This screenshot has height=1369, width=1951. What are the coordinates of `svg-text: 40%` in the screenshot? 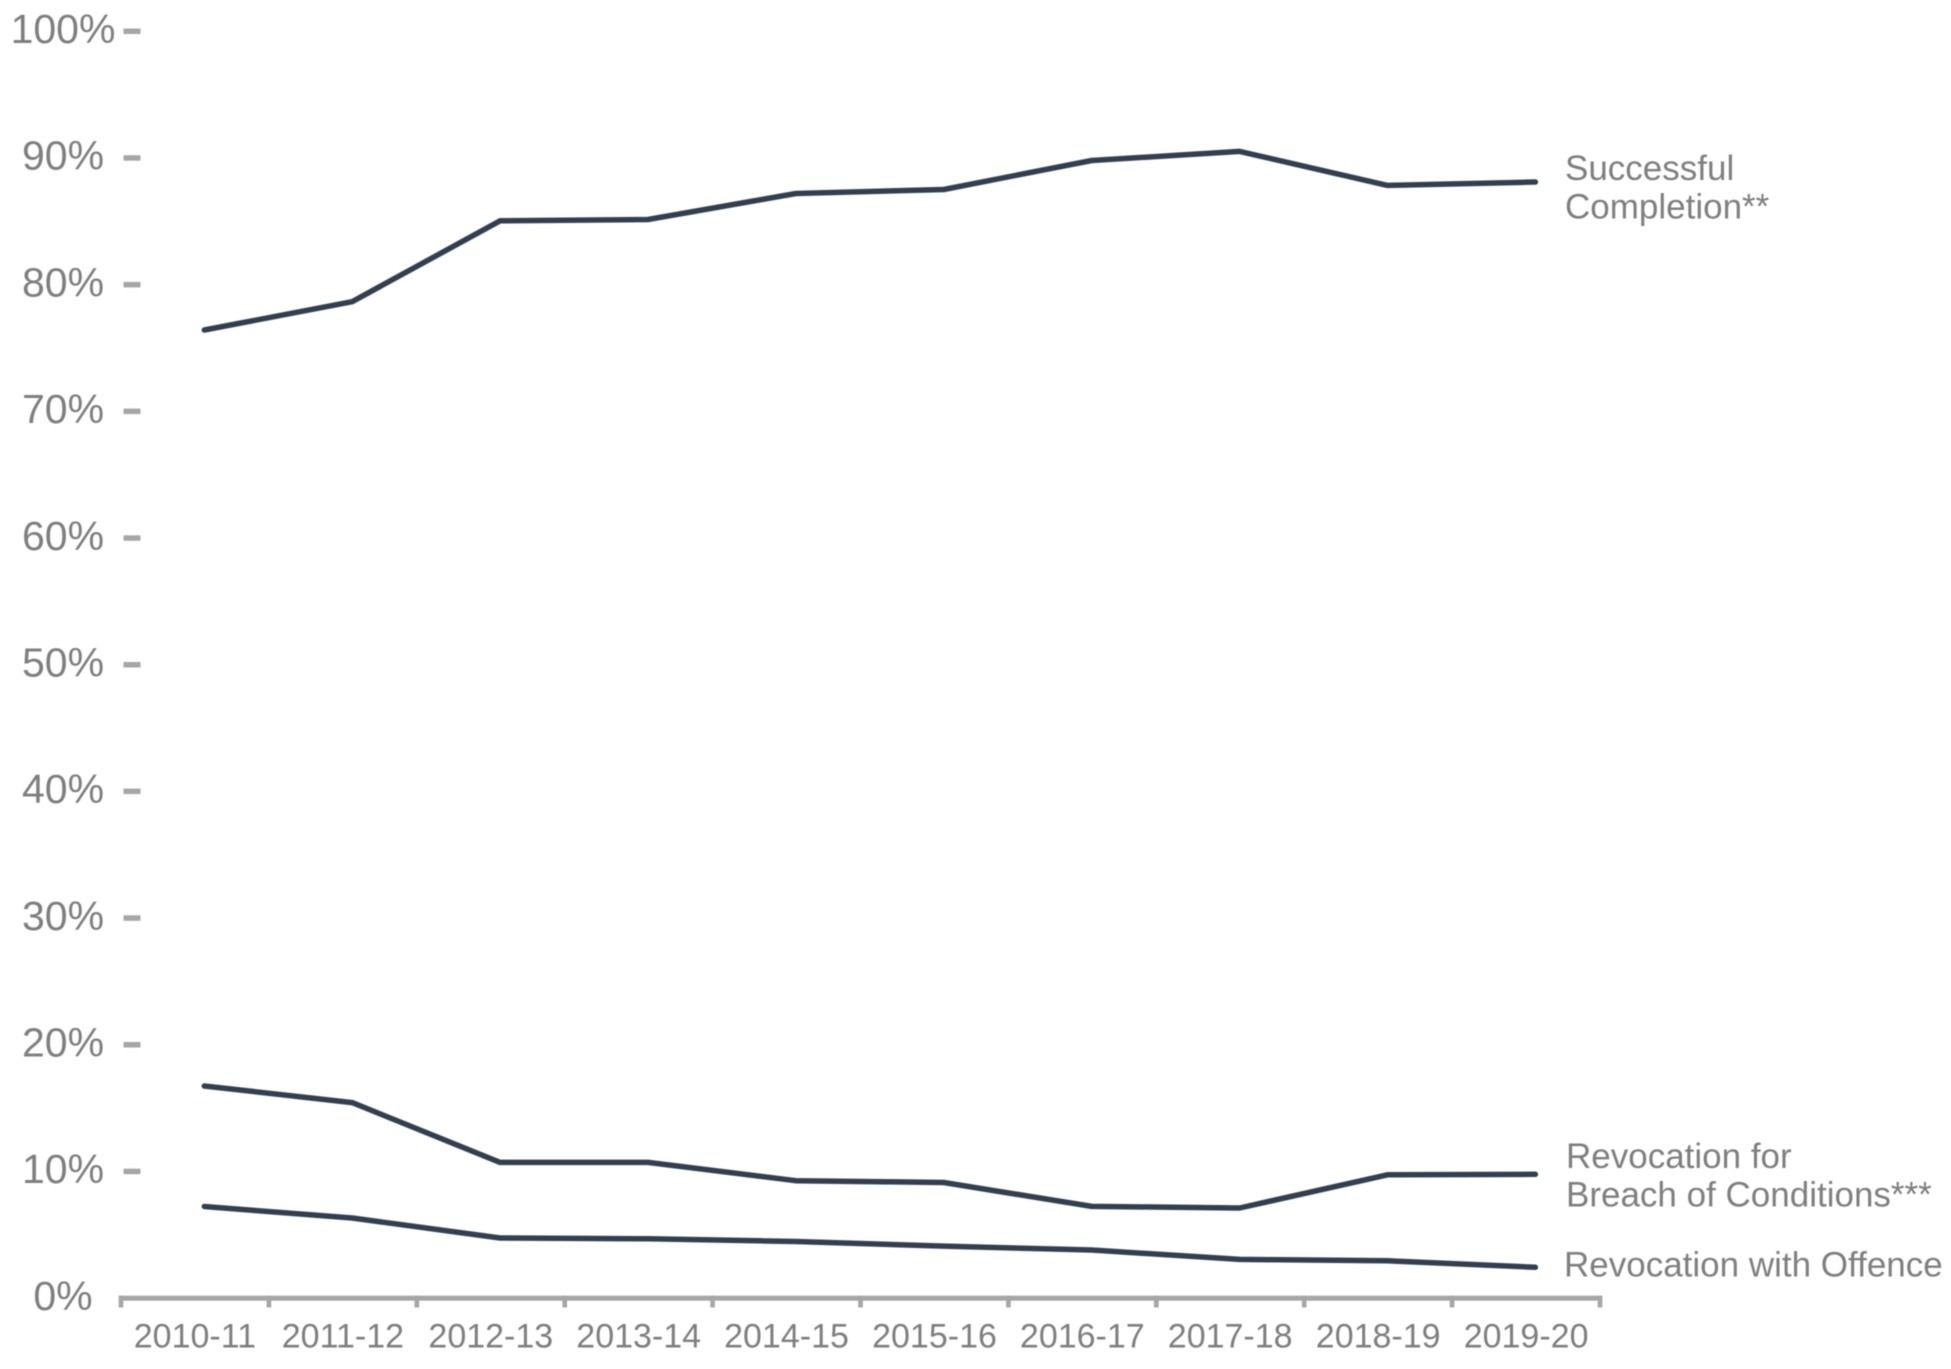 It's located at (63, 789).